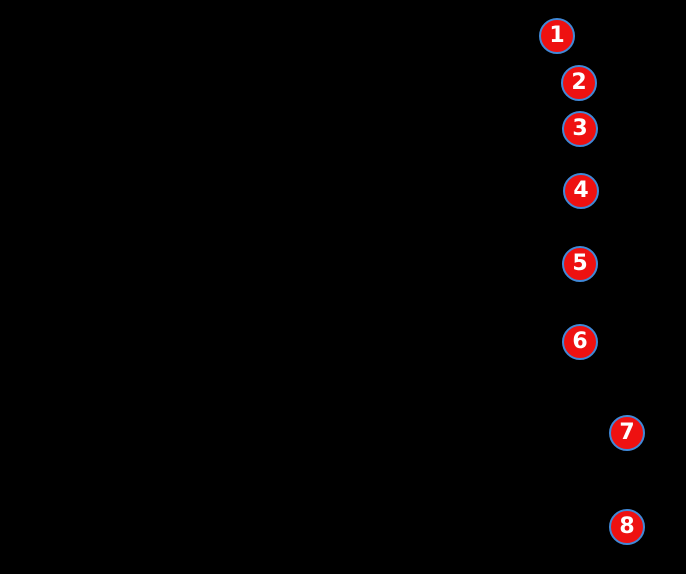 The height and width of the screenshot is (574, 686). I want to click on annotation-marker-7: 7, so click(627, 433).